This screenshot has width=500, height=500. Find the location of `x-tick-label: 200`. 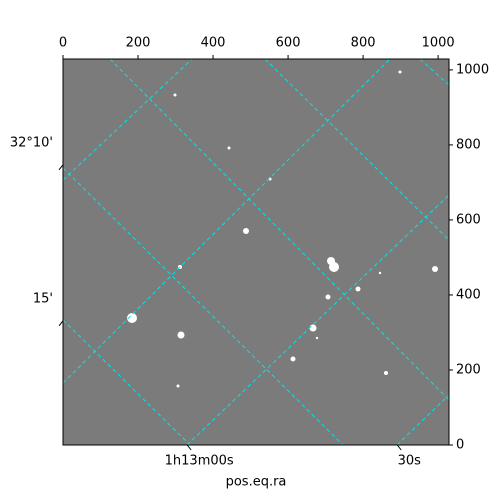

x-tick-label: 200 is located at coordinates (138, 43).